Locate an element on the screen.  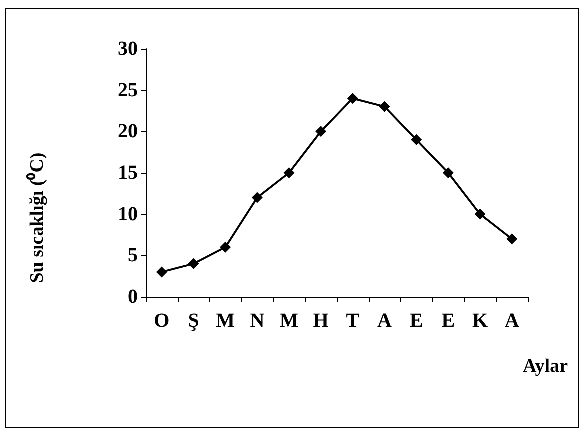
x-tick-label: N is located at coordinates (258, 321).